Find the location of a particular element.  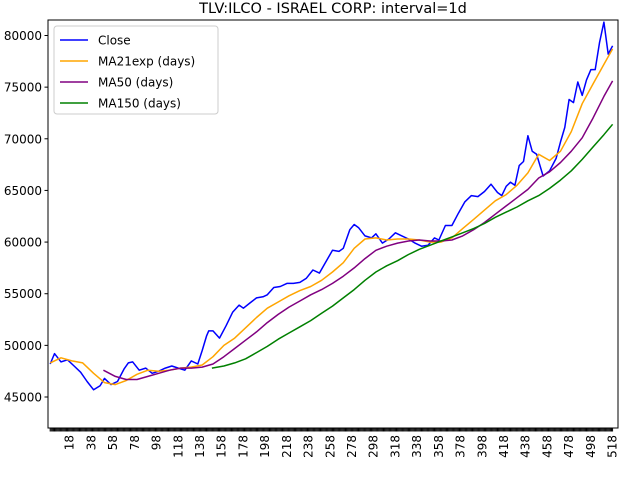

y-tick-label-4: 65000 is located at coordinates (23, 191).